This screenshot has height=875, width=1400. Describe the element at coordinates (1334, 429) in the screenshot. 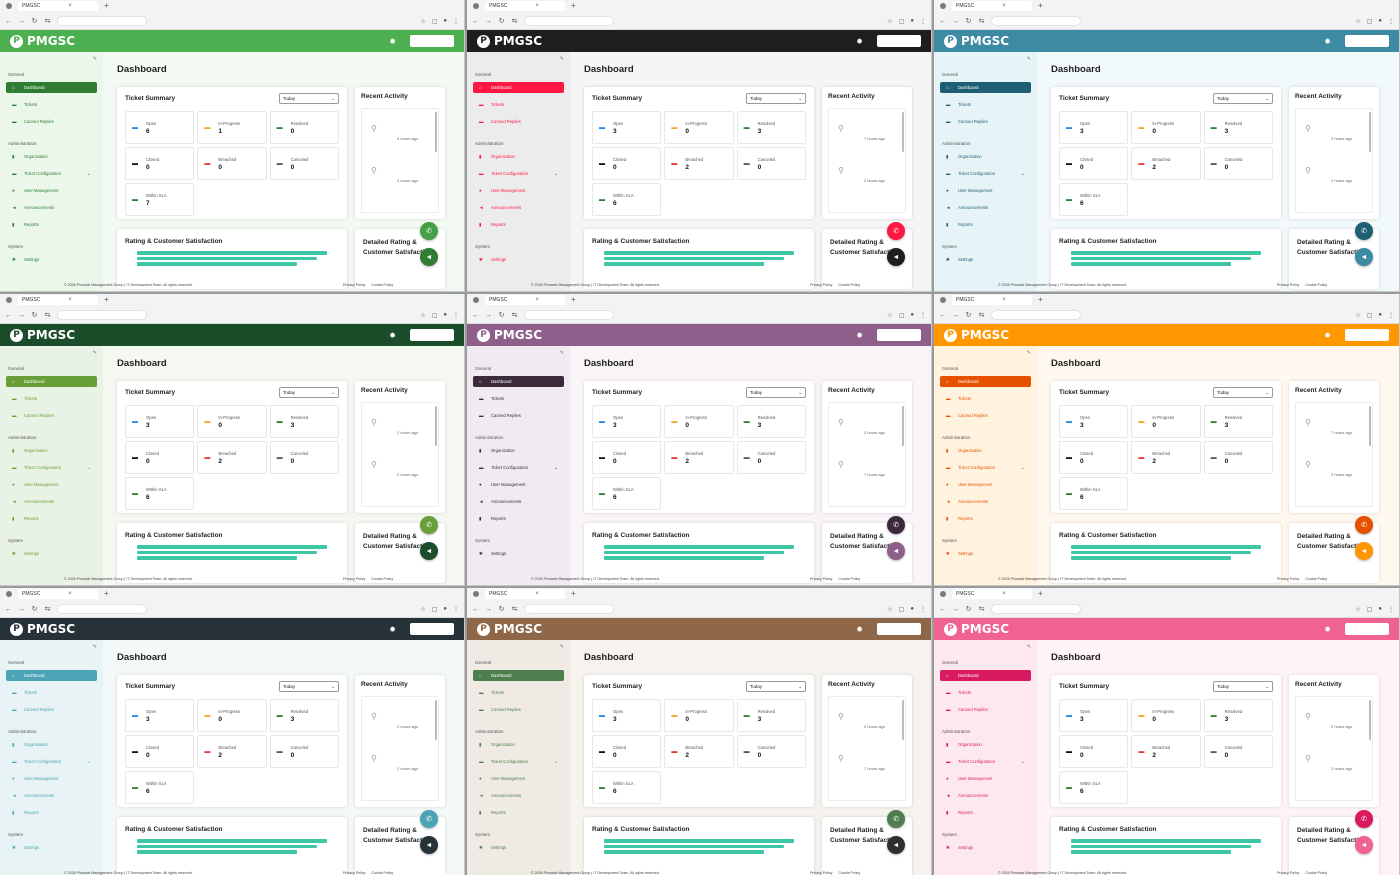

I see `activity-item: ⚲ 7 hours ago` at that location.